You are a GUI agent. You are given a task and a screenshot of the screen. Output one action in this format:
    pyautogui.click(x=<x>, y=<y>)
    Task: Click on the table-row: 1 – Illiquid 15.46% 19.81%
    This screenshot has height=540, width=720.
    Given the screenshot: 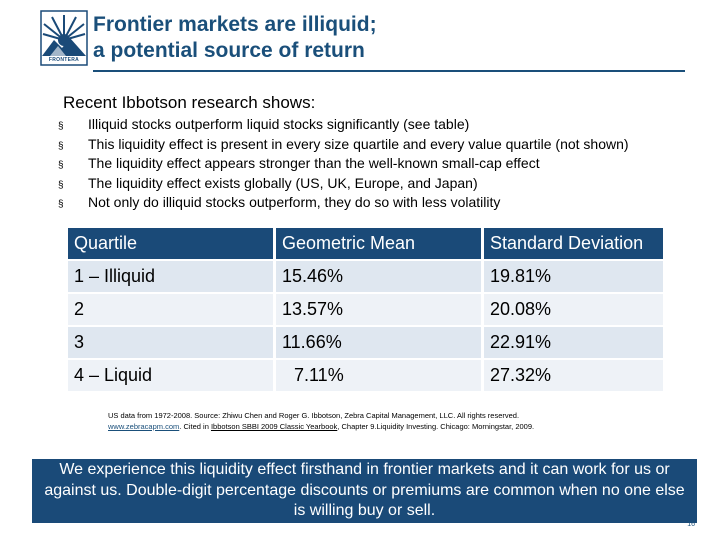 What is the action you would take?
    pyautogui.click(x=365, y=276)
    